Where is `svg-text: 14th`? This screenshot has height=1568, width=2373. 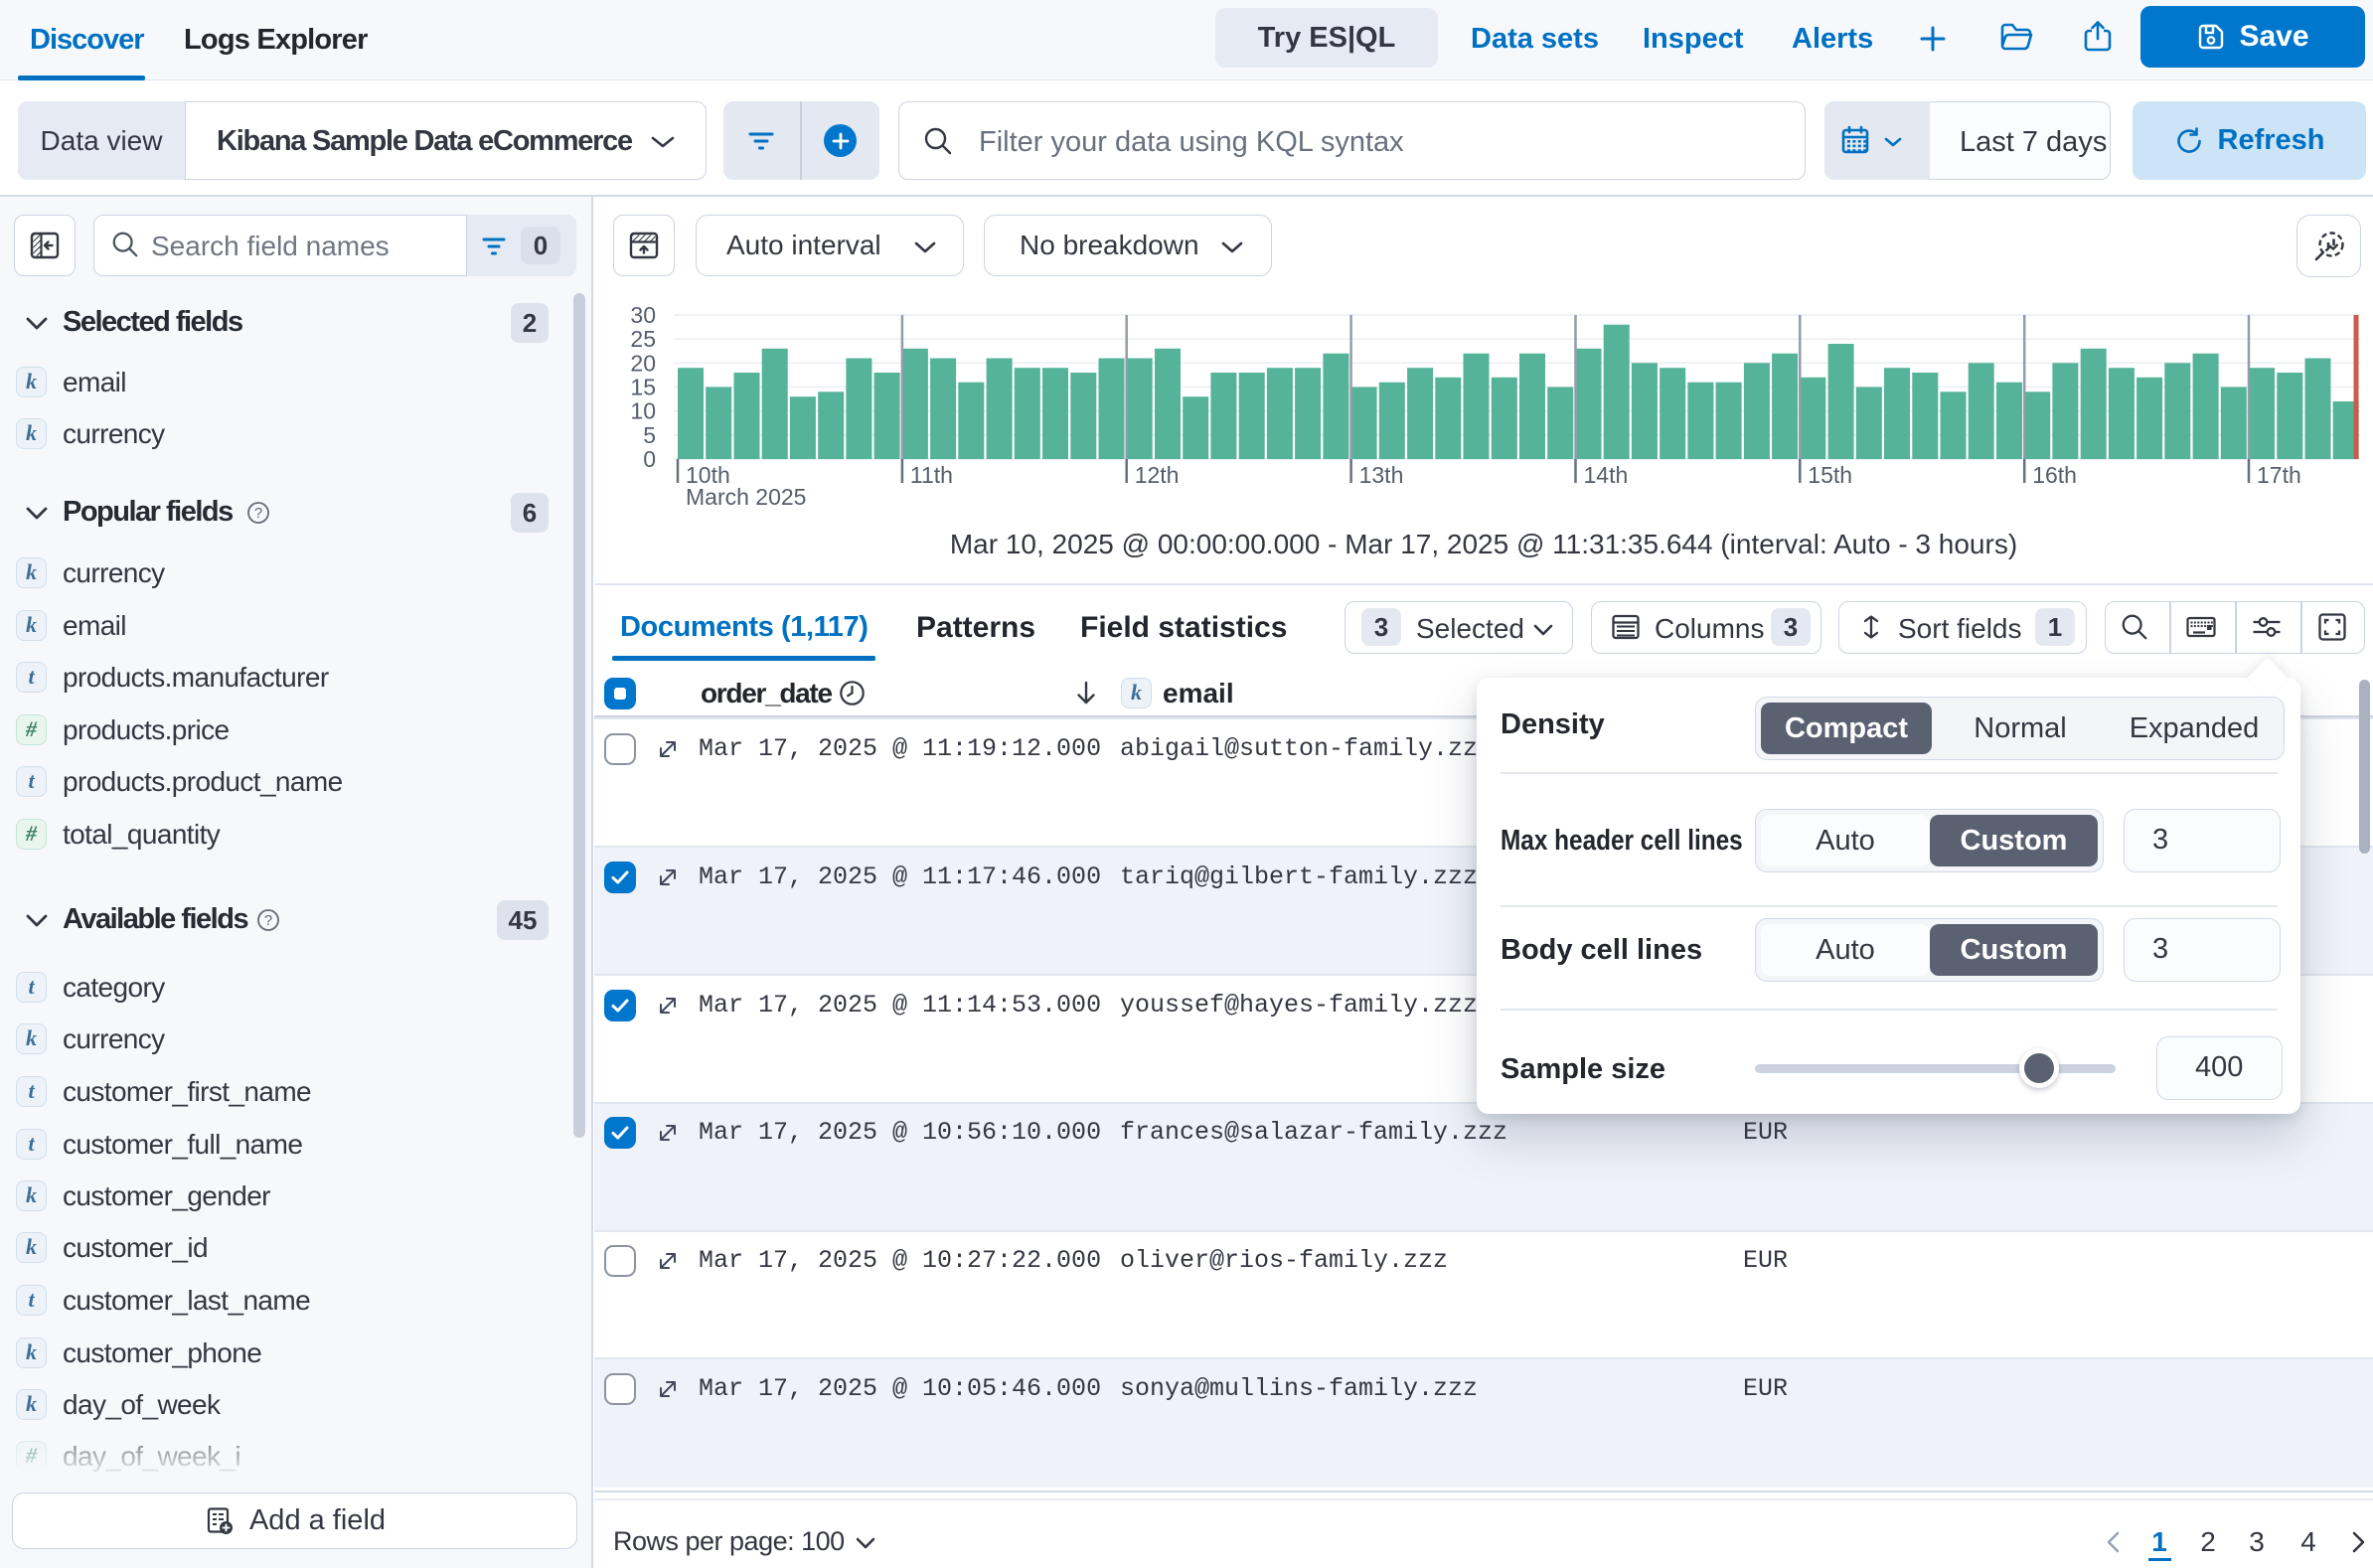
svg-text: 14th is located at coordinates (1606, 475).